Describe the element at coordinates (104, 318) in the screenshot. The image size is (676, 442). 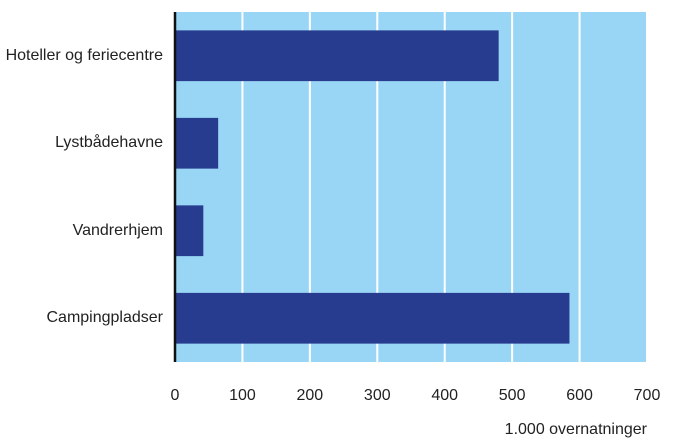
I see `y-tick-label: Campingpladser` at that location.